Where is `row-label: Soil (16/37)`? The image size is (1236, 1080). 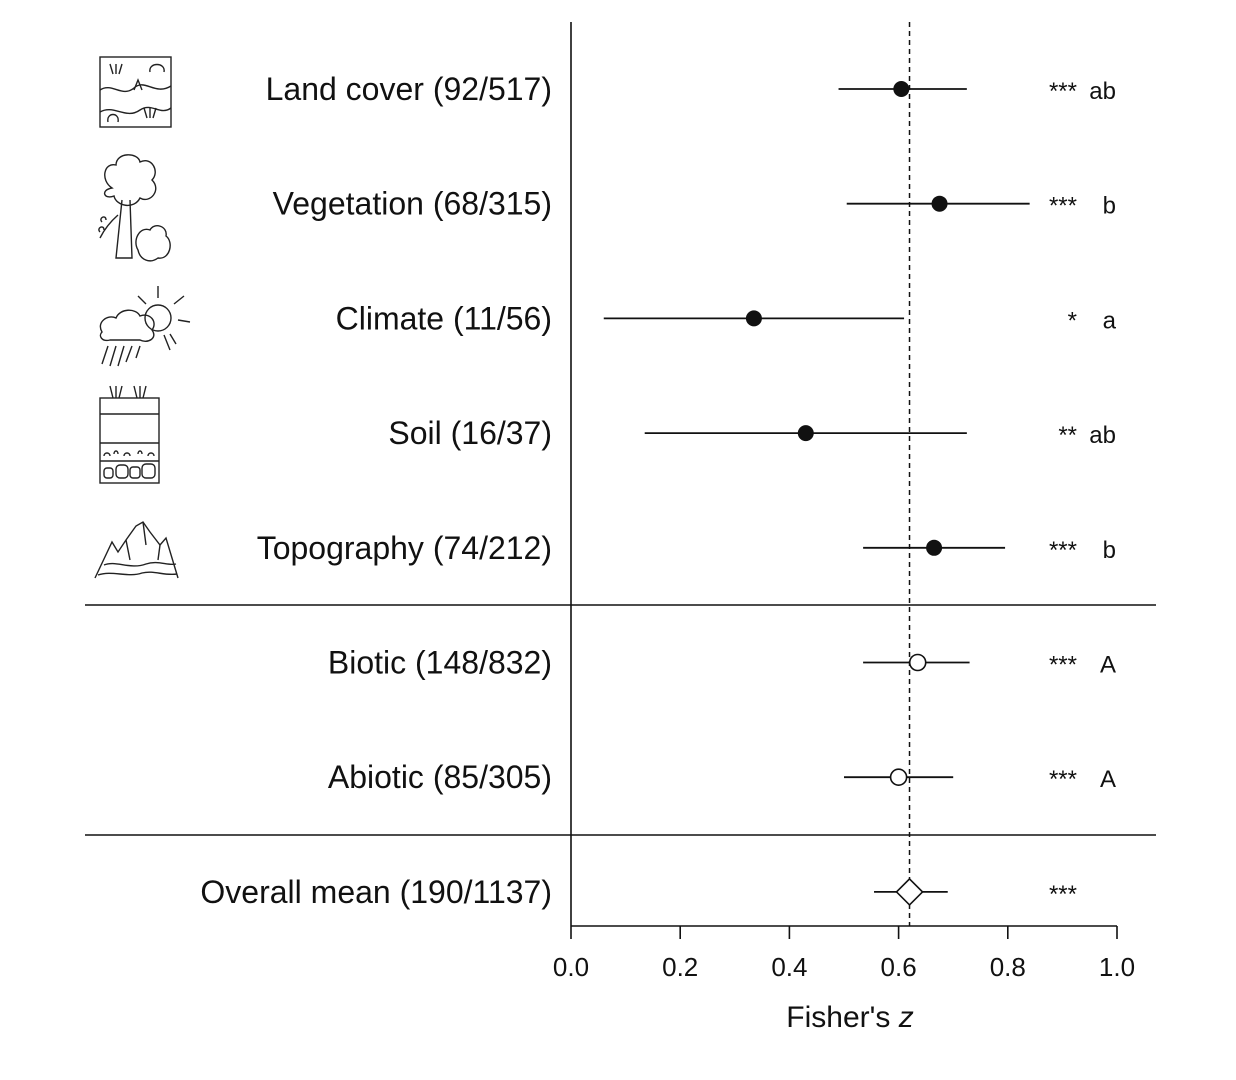
row-label: Soil (16/37) is located at coordinates (470, 433).